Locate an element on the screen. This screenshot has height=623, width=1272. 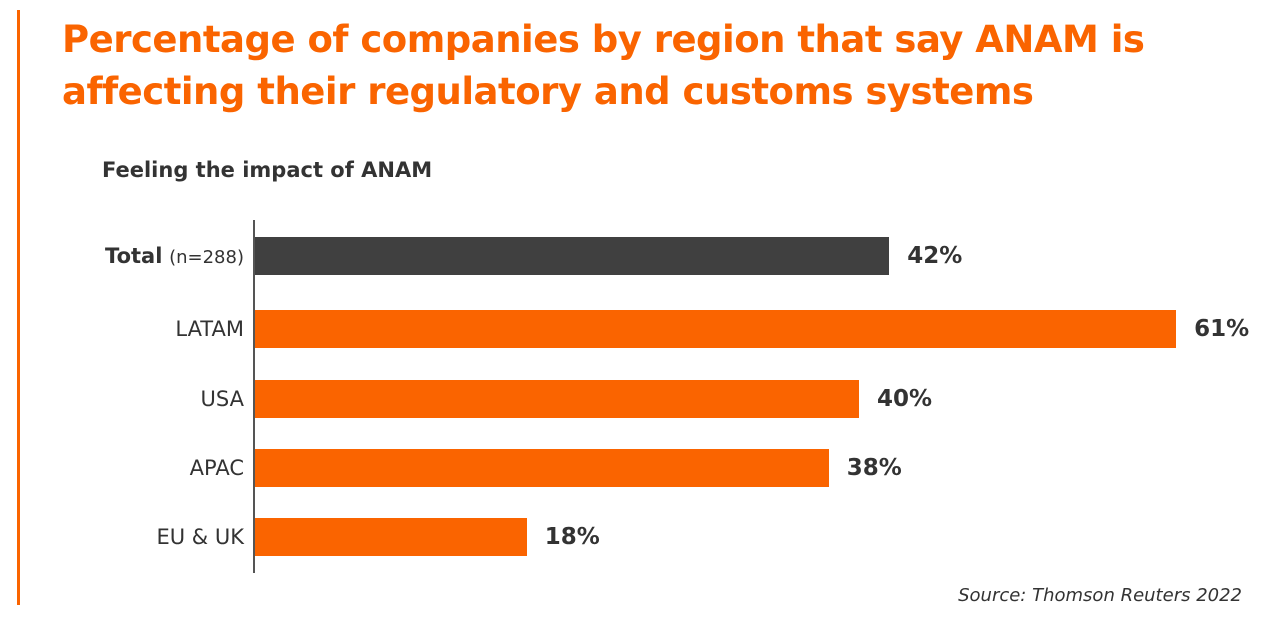
value-label: 40% is located at coordinates (905, 399).